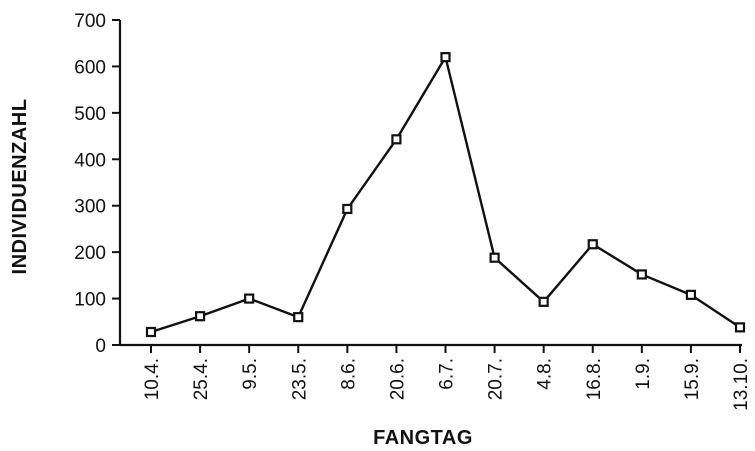 The width and height of the screenshot is (755, 451). What do you see at coordinates (250, 374) in the screenshot?
I see `x-tick-label: 9.5.` at bounding box center [250, 374].